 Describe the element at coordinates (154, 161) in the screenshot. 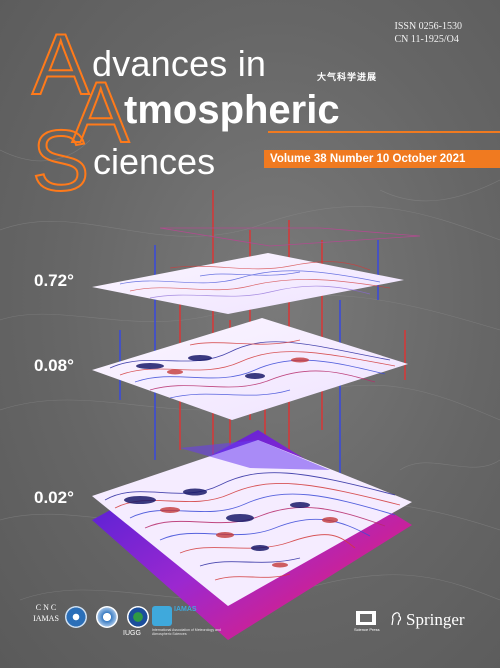

I see `title-sciences: ciences` at that location.